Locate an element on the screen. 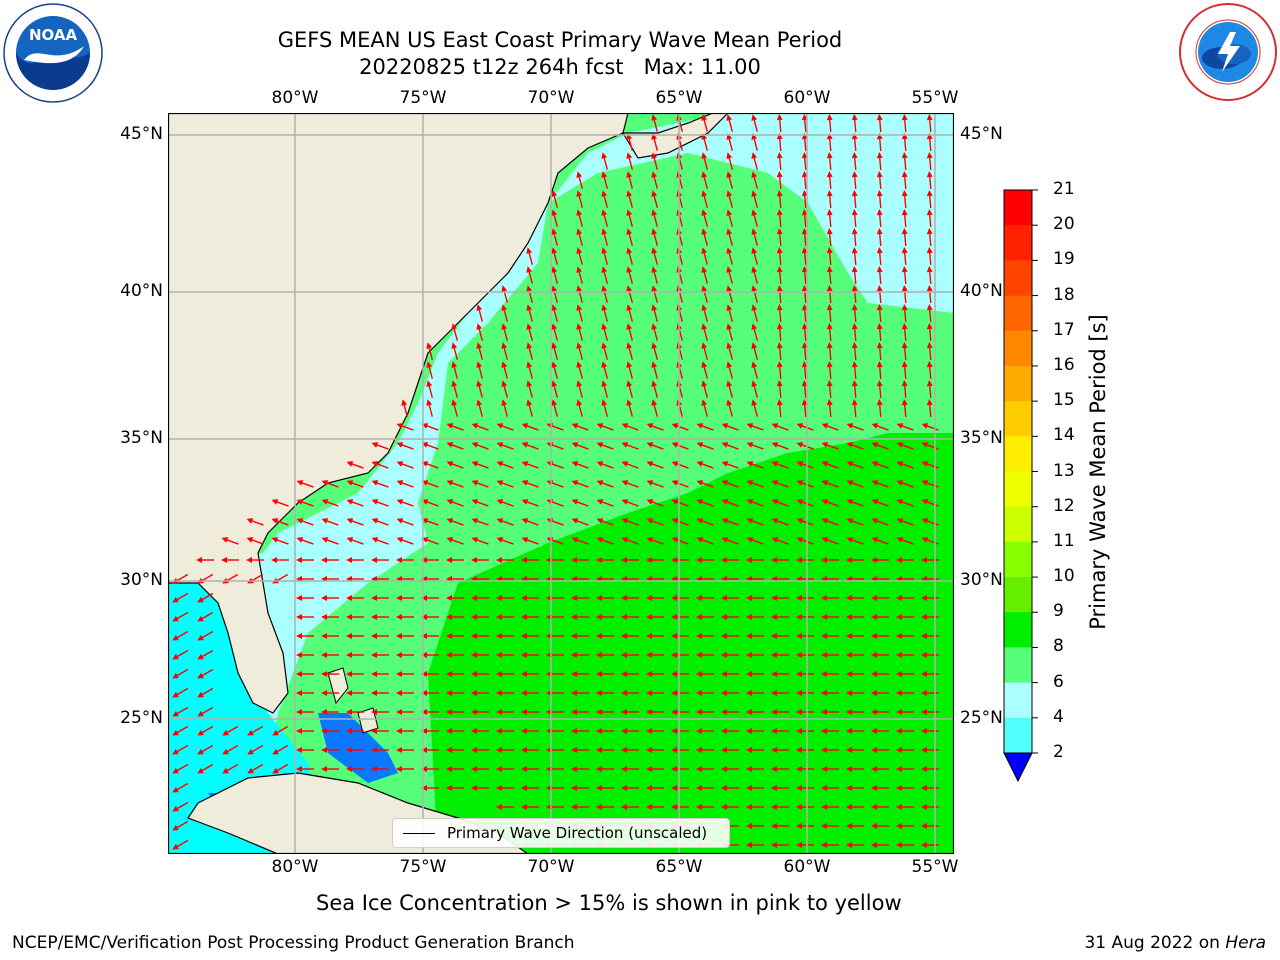 This screenshot has width=1280, height=960. colorbar-tick-label: 15 is located at coordinates (1064, 400).